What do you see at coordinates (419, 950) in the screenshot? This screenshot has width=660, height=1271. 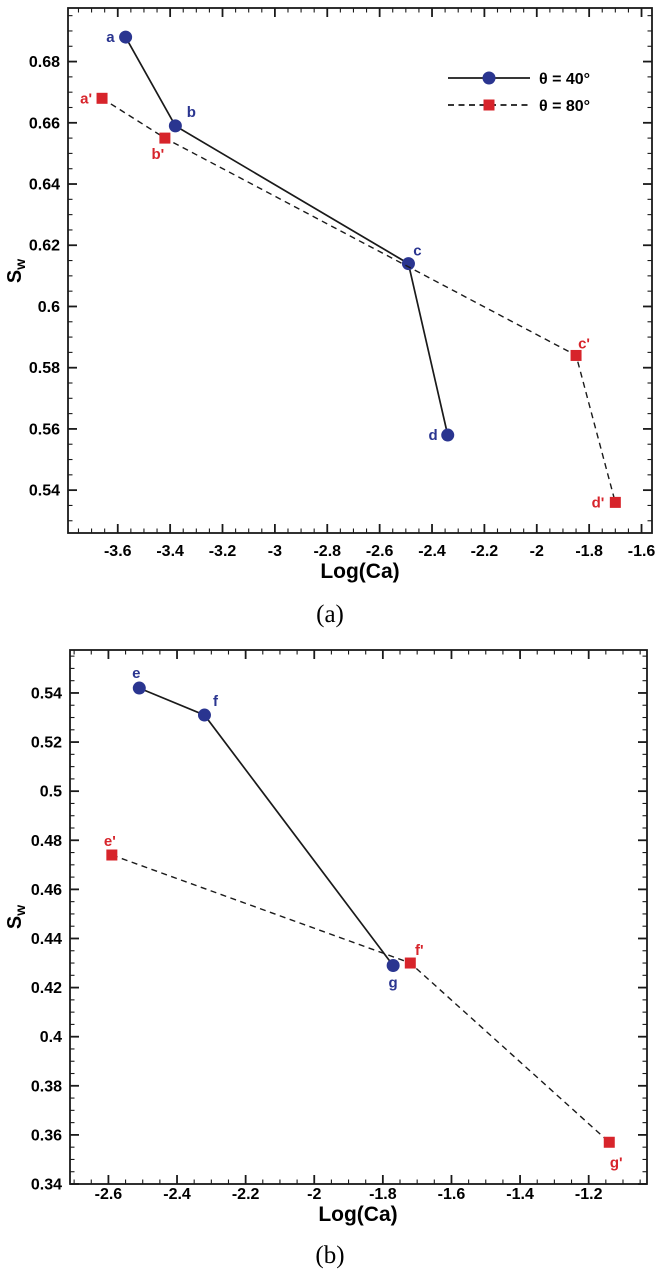 I see `data-point-label-f-prime: f'` at bounding box center [419, 950].